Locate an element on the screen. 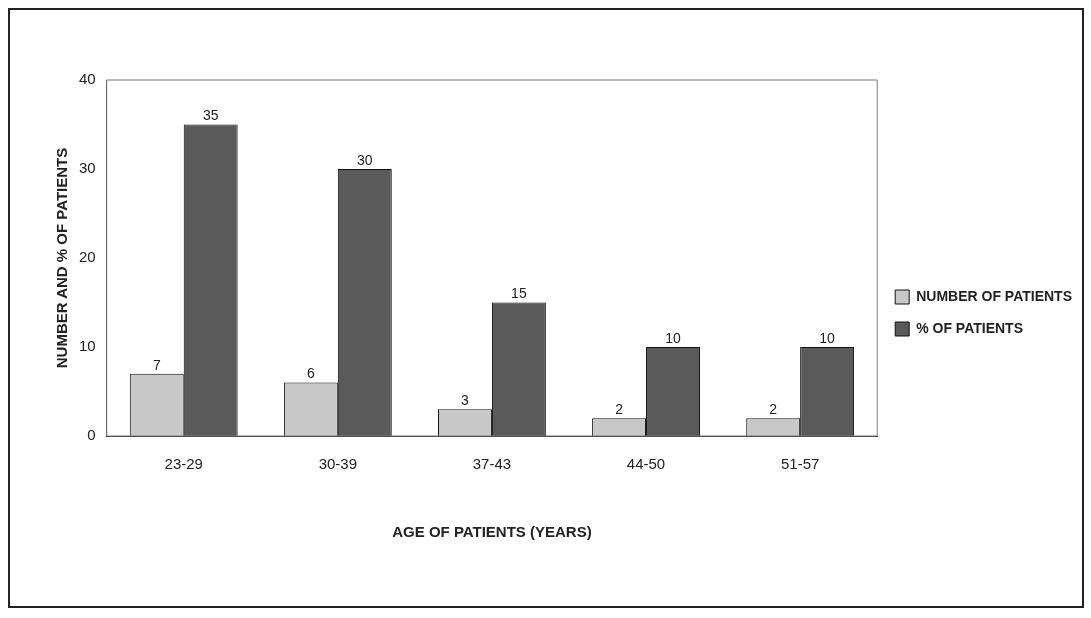  x-tick-label: 51-57 is located at coordinates (800, 464).